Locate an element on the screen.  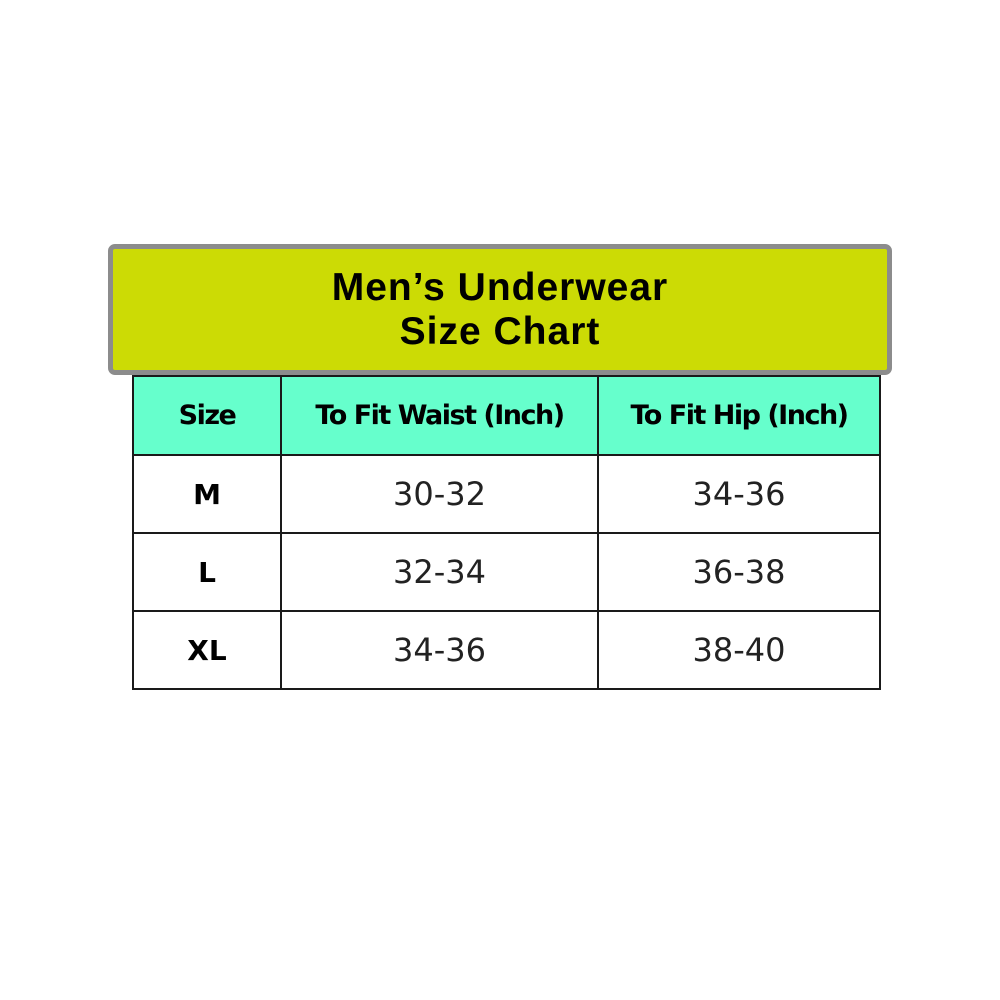
cell-size: L is located at coordinates (207, 572).